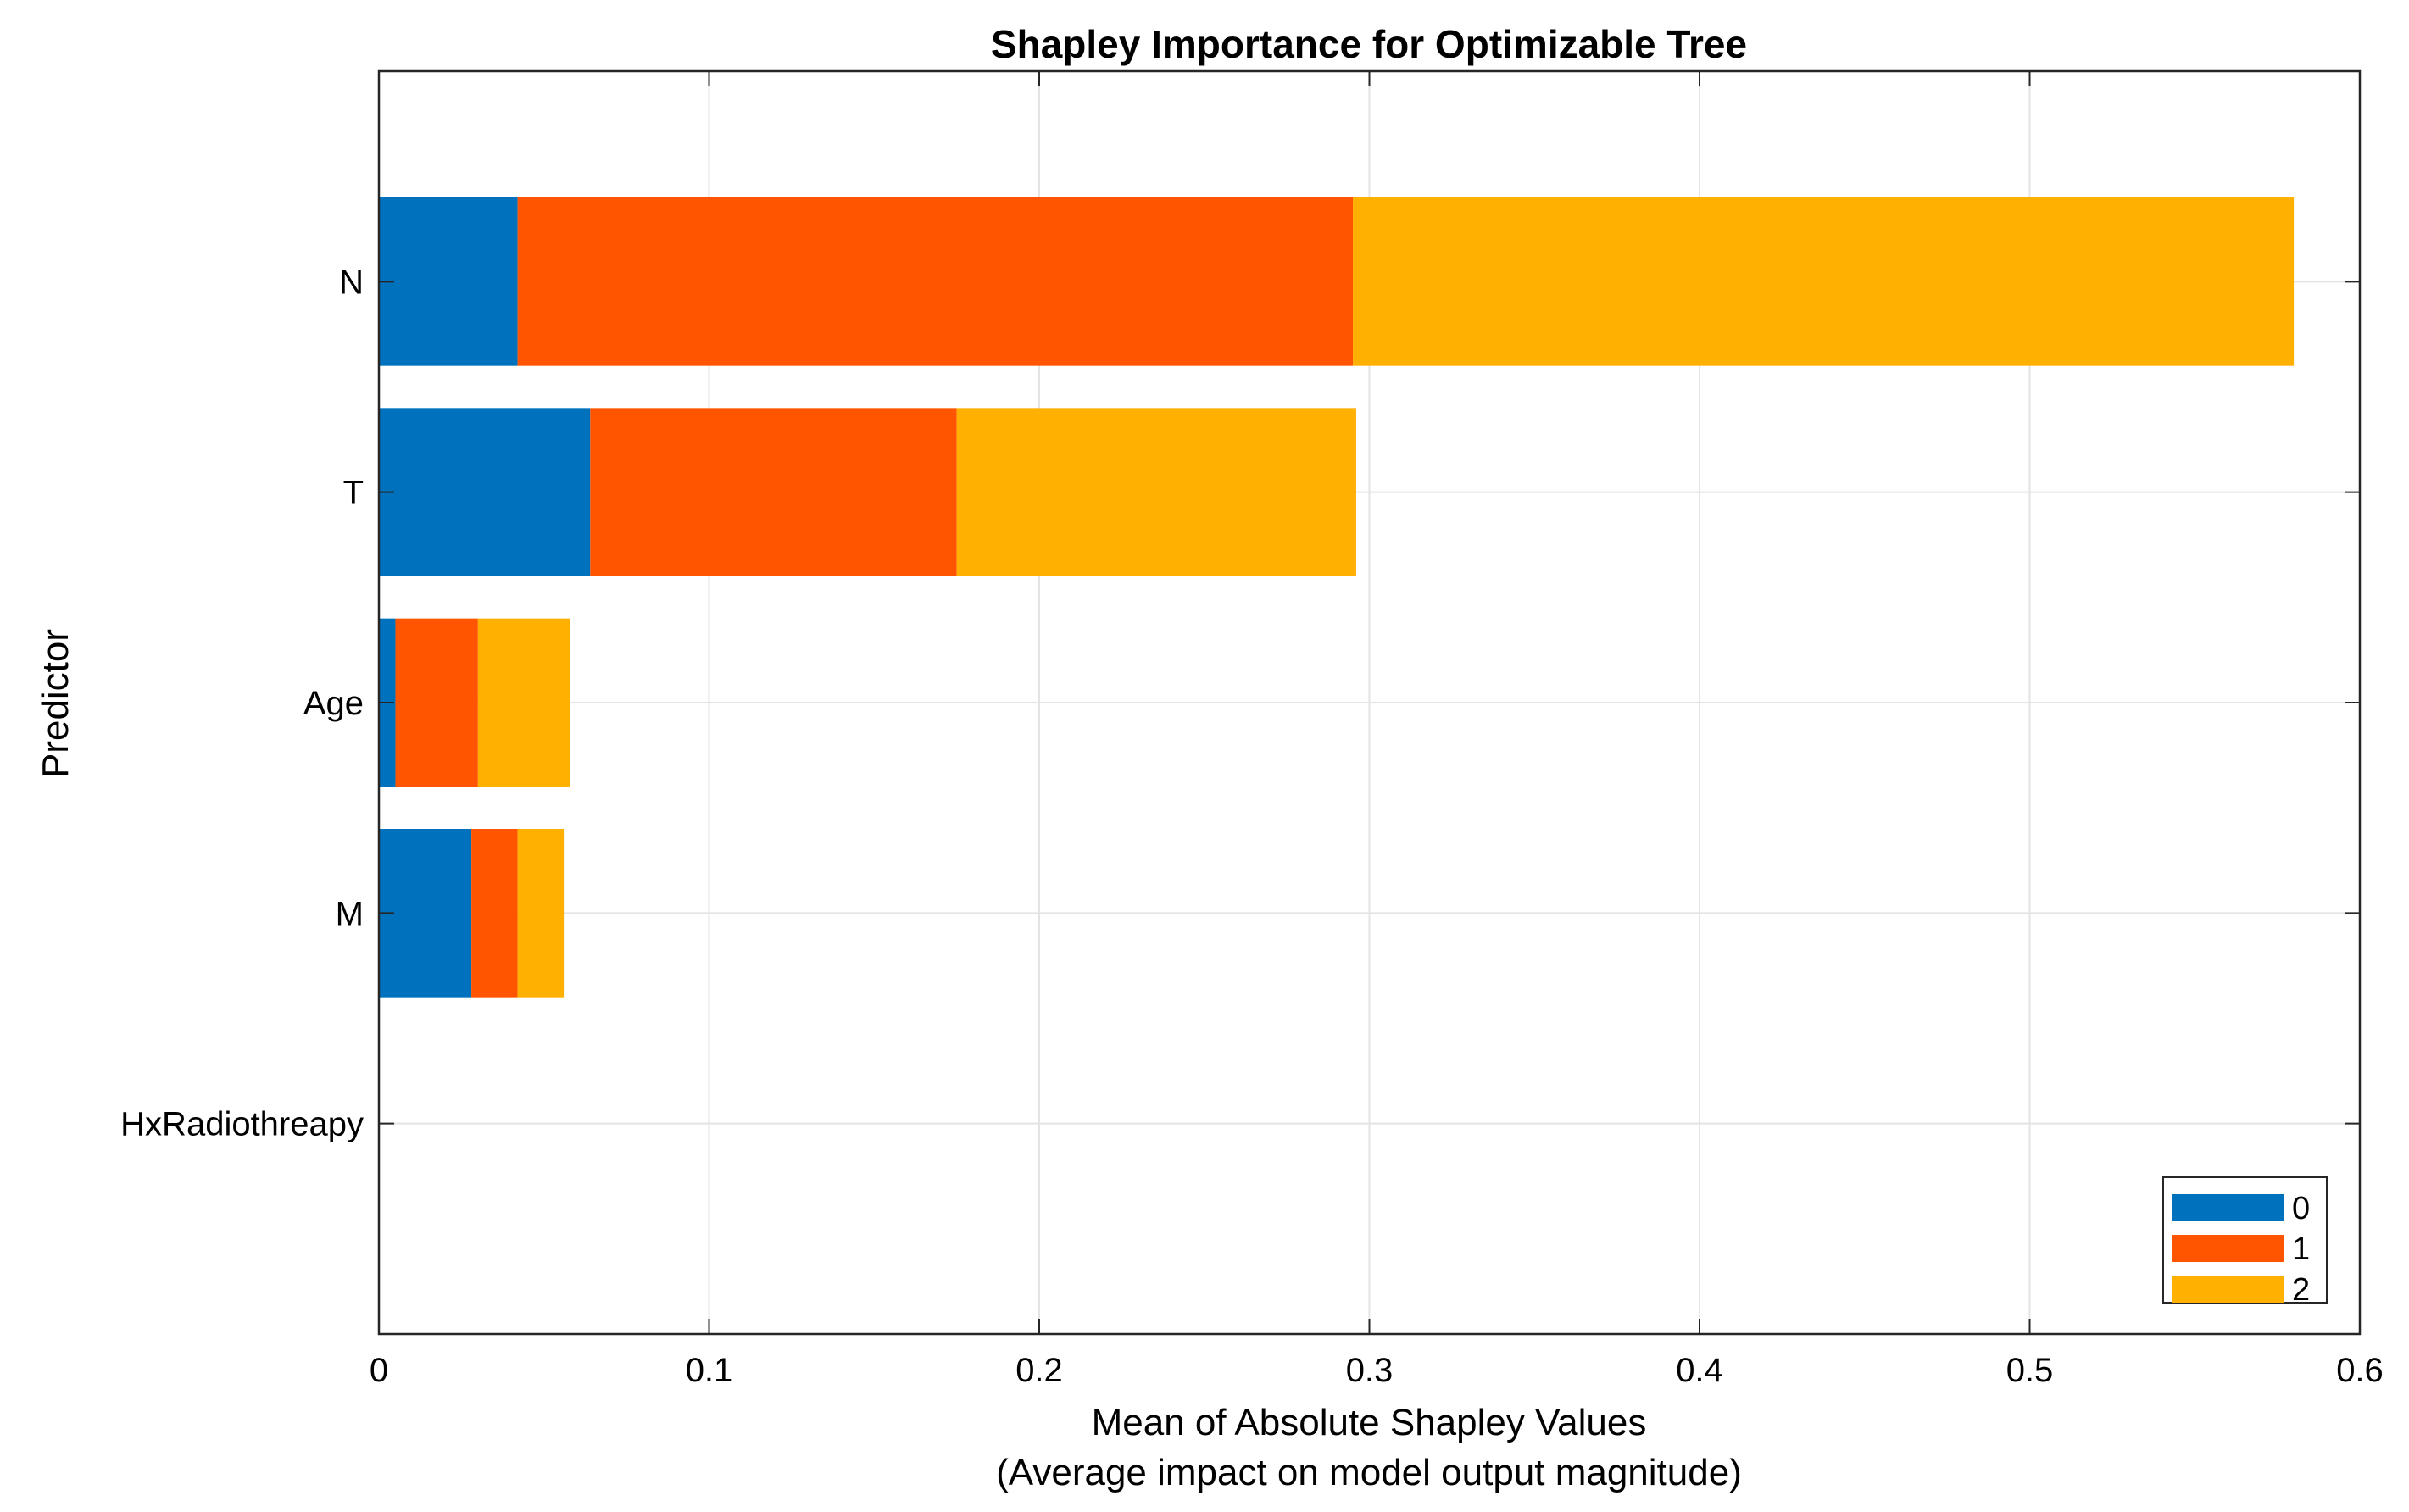 The image size is (2409, 1512). Describe the element at coordinates (709, 1370) in the screenshot. I see `x-tick-label: 0.1` at that location.